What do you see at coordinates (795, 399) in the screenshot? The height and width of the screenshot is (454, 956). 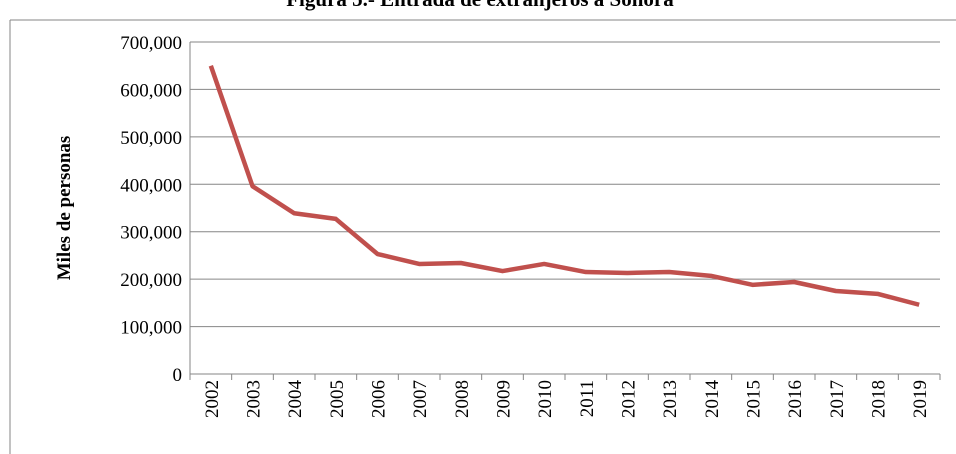 I see `x-tick-label: 2016` at bounding box center [795, 399].